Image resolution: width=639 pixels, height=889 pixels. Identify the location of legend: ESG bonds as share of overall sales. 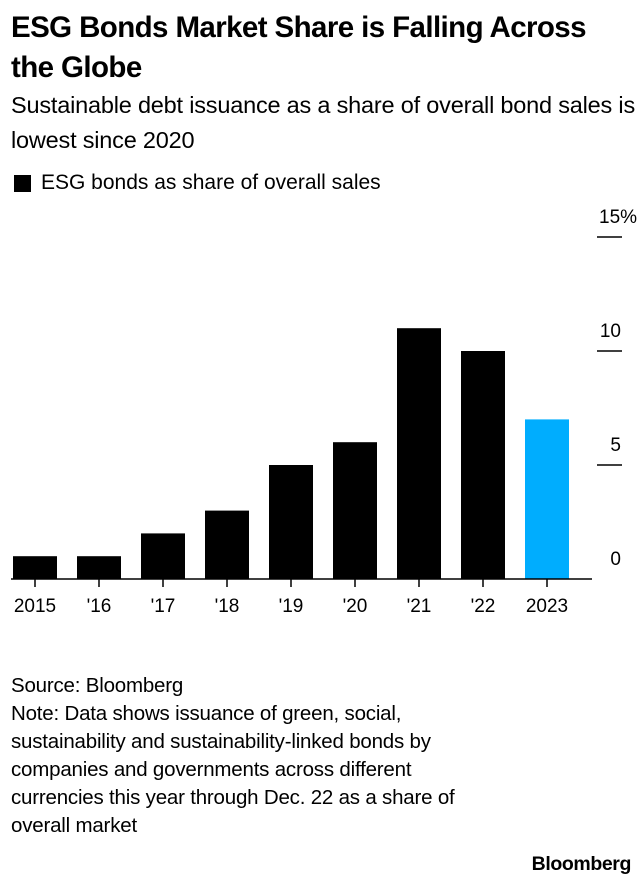
(197, 183).